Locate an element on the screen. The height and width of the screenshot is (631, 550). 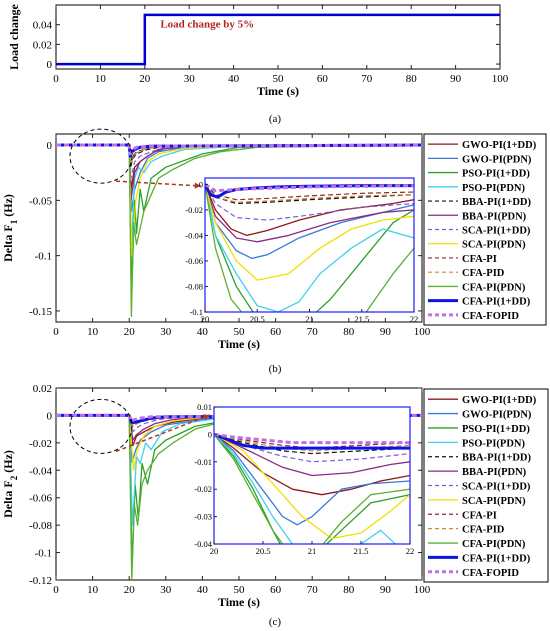
inset-x-tick-label: 21 is located at coordinates (309, 319).